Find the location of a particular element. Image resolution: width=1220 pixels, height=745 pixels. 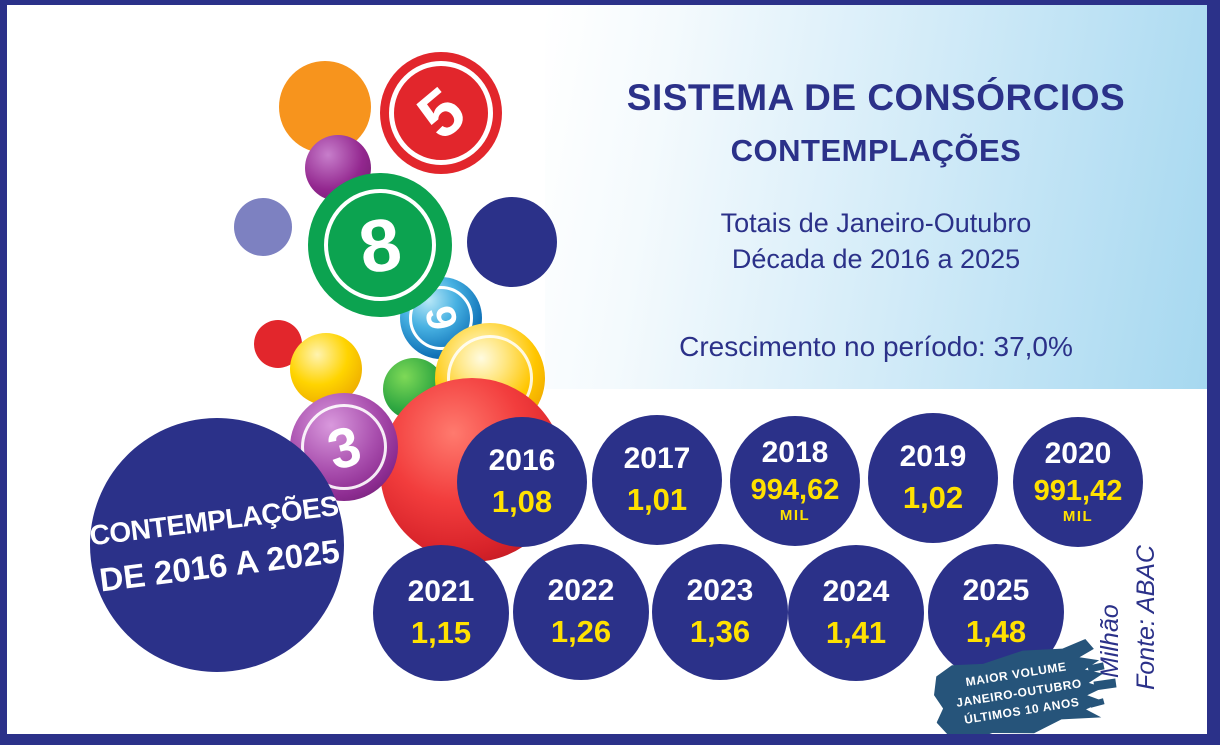

year-label: 2022 is located at coordinates (581, 591).